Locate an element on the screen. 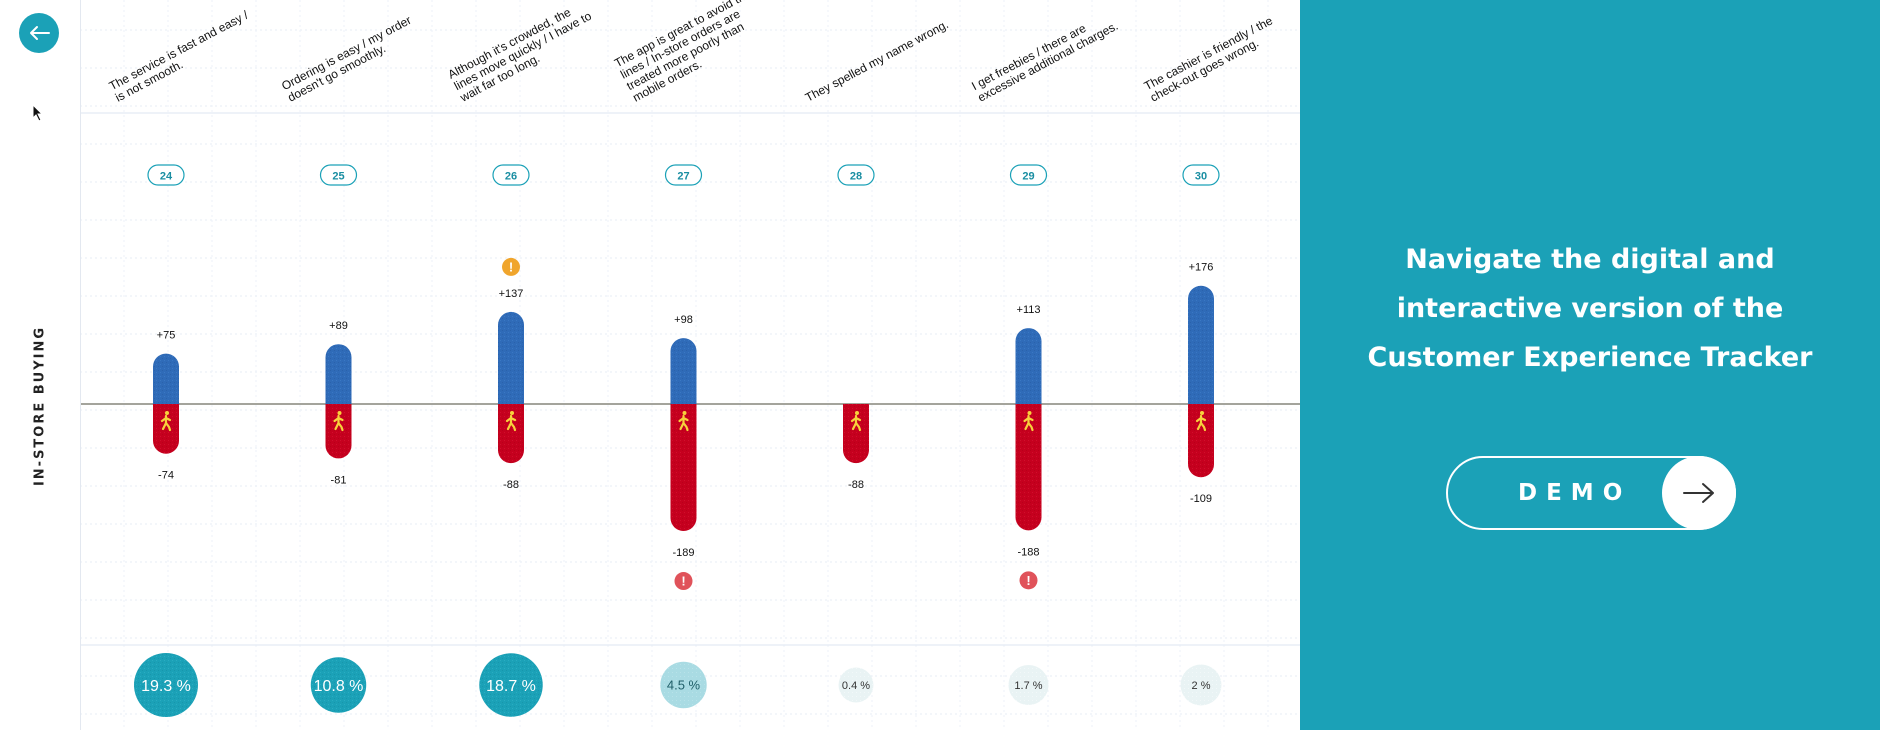  statement-number: 25 is located at coordinates (338, 177).